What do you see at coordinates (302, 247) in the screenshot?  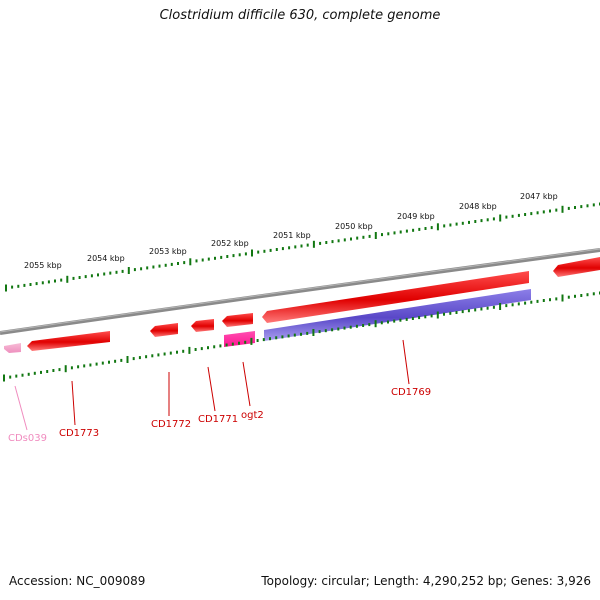 I see `upper-scale-track` at bounding box center [302, 247].